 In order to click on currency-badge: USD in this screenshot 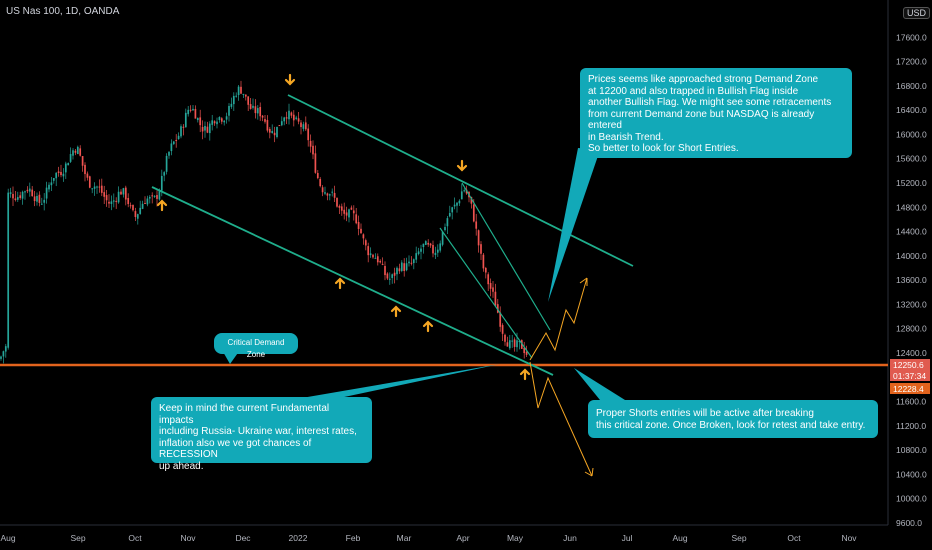, I will do `click(917, 13)`.